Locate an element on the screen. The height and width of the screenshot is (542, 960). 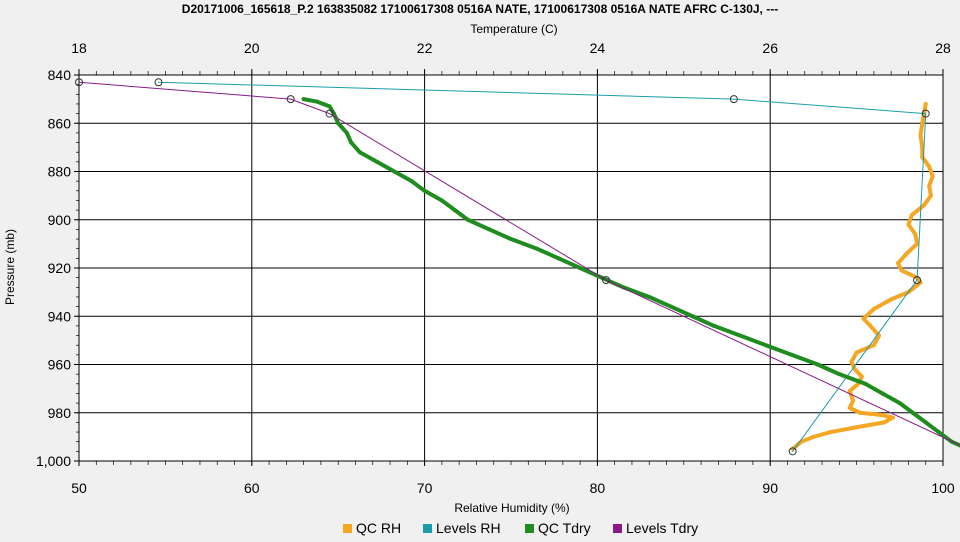
temperature-tick-label: 26 is located at coordinates (770, 48).